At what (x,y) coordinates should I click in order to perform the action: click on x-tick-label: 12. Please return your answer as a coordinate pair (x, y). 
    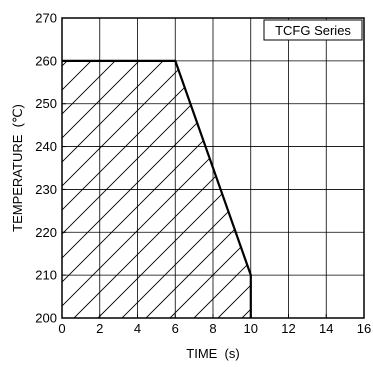
    Looking at the image, I should click on (288, 328).